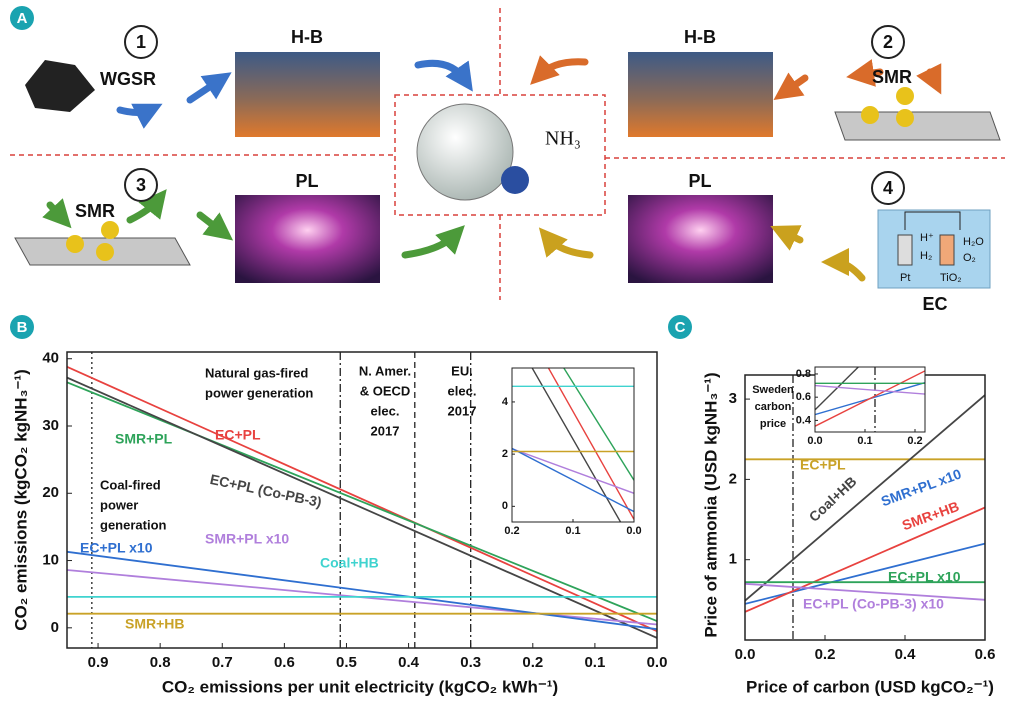 This screenshot has width=1015, height=702. I want to click on y-axis-label: Price of ammonia (USD kgNH₃⁻¹), so click(710, 504).